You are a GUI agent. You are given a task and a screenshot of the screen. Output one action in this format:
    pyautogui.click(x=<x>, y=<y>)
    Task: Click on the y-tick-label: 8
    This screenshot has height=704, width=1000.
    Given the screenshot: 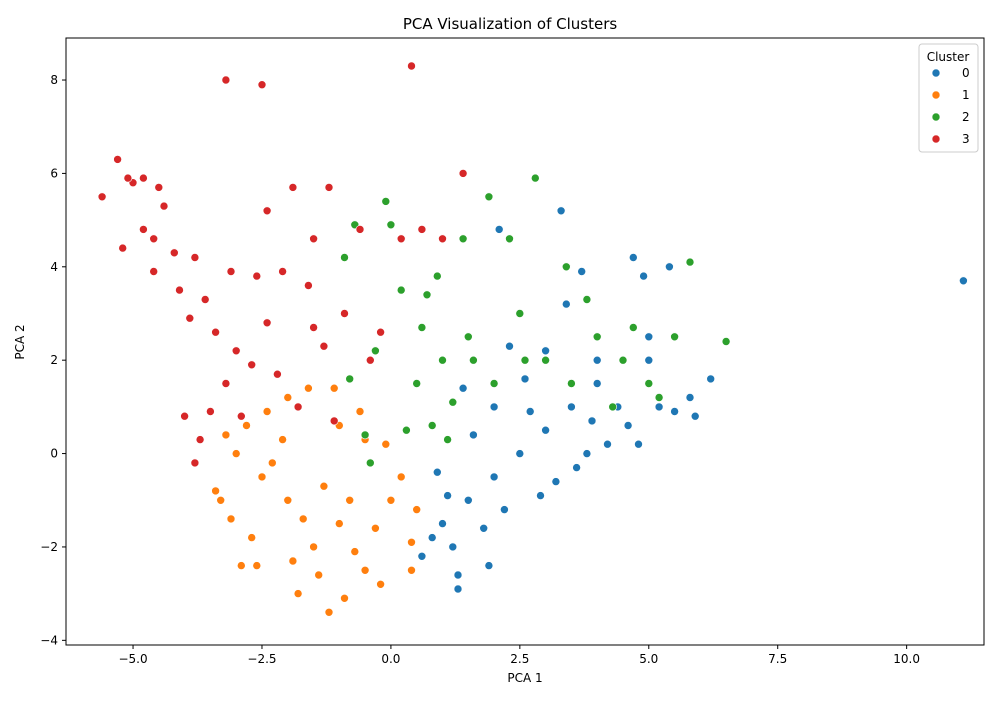 What is the action you would take?
    pyautogui.click(x=54, y=80)
    